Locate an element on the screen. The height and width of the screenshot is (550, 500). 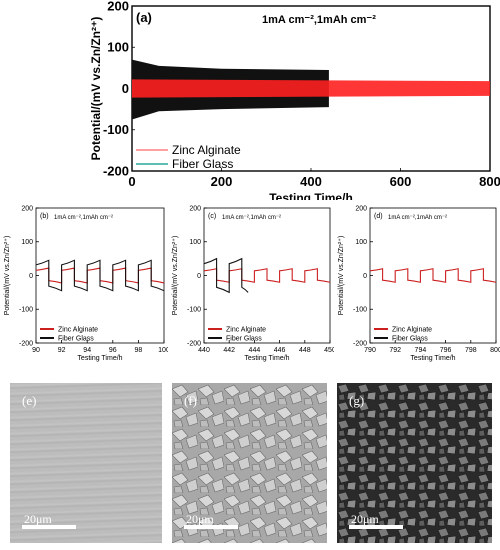
x-tick-label: 790 is located at coordinates (370, 350).